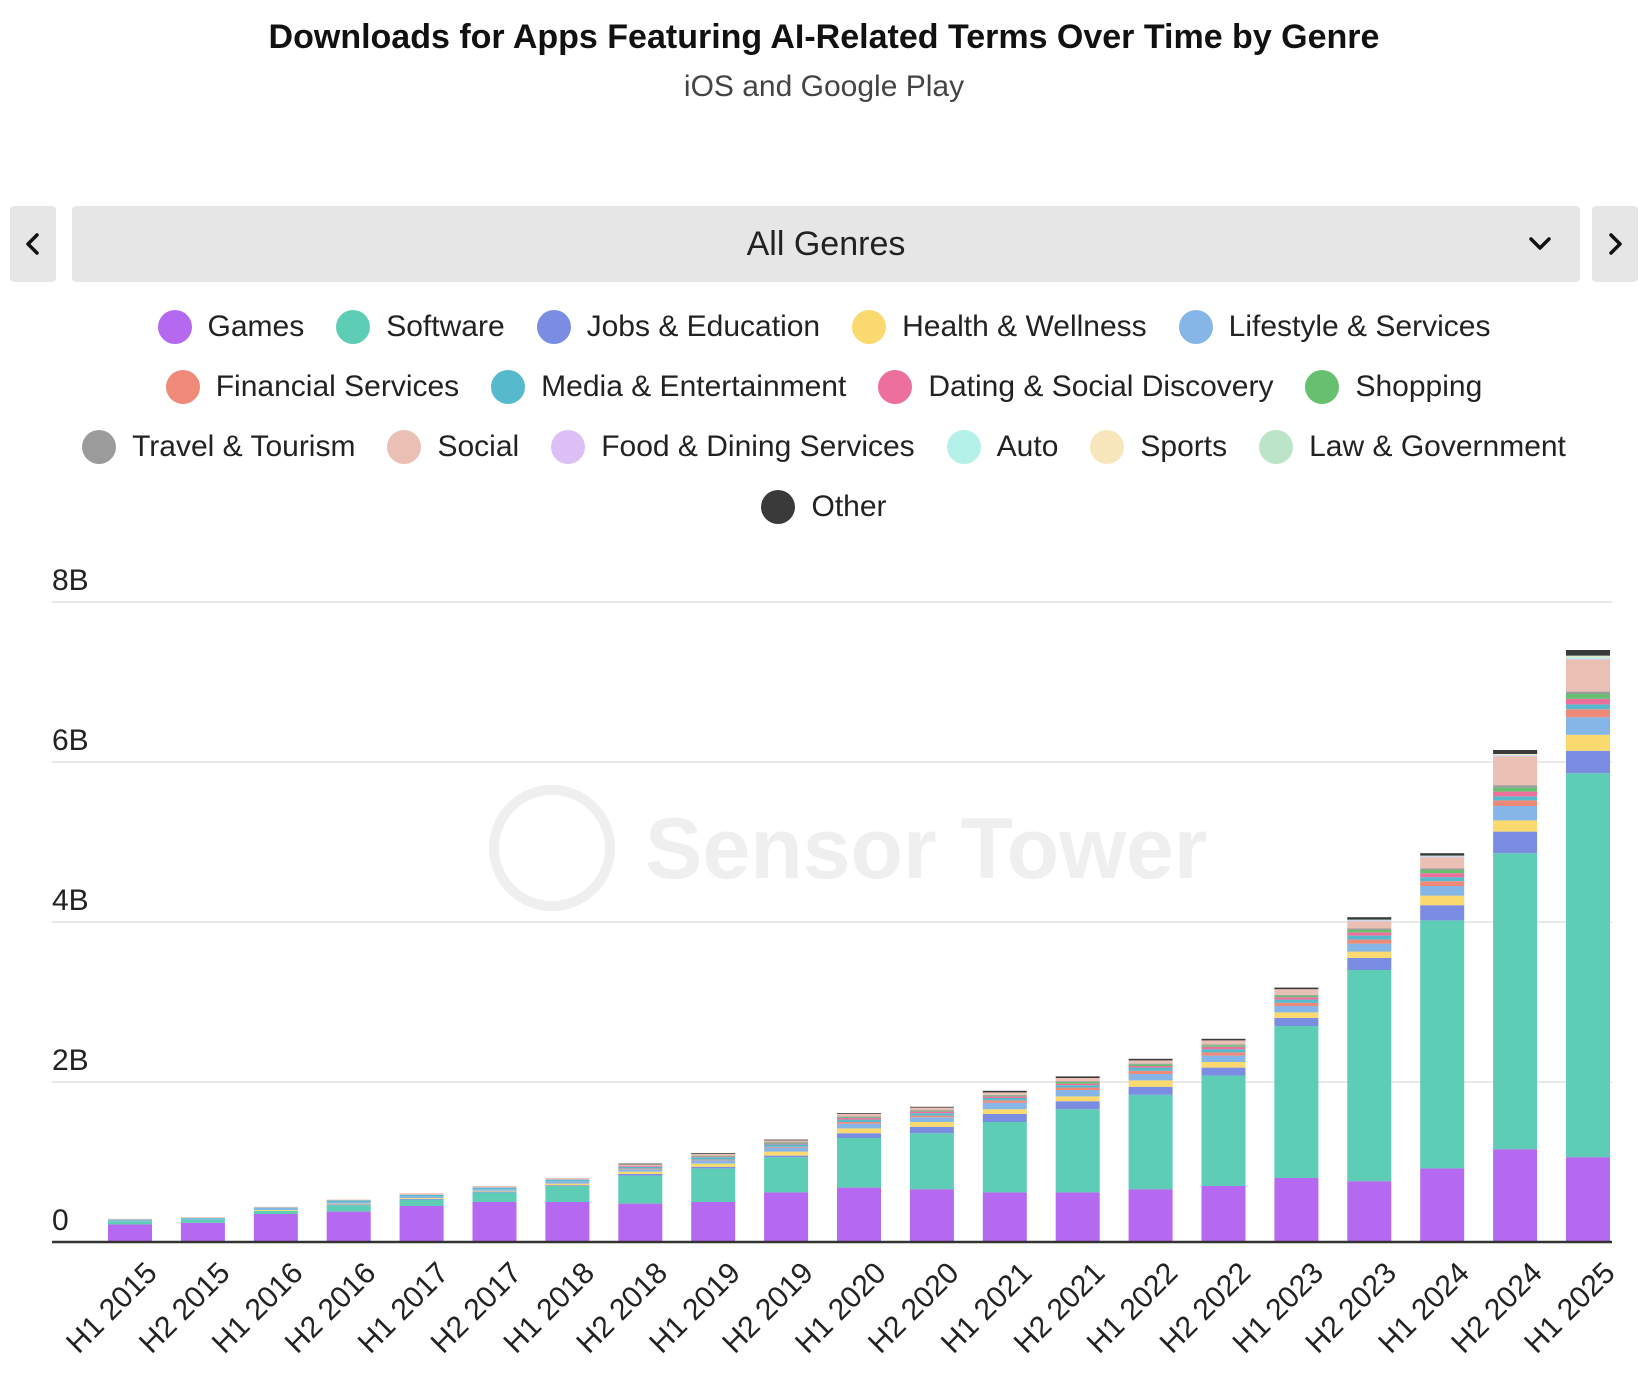 The height and width of the screenshot is (1378, 1648). What do you see at coordinates (230, 327) in the screenshot?
I see `legend-item: Games` at bounding box center [230, 327].